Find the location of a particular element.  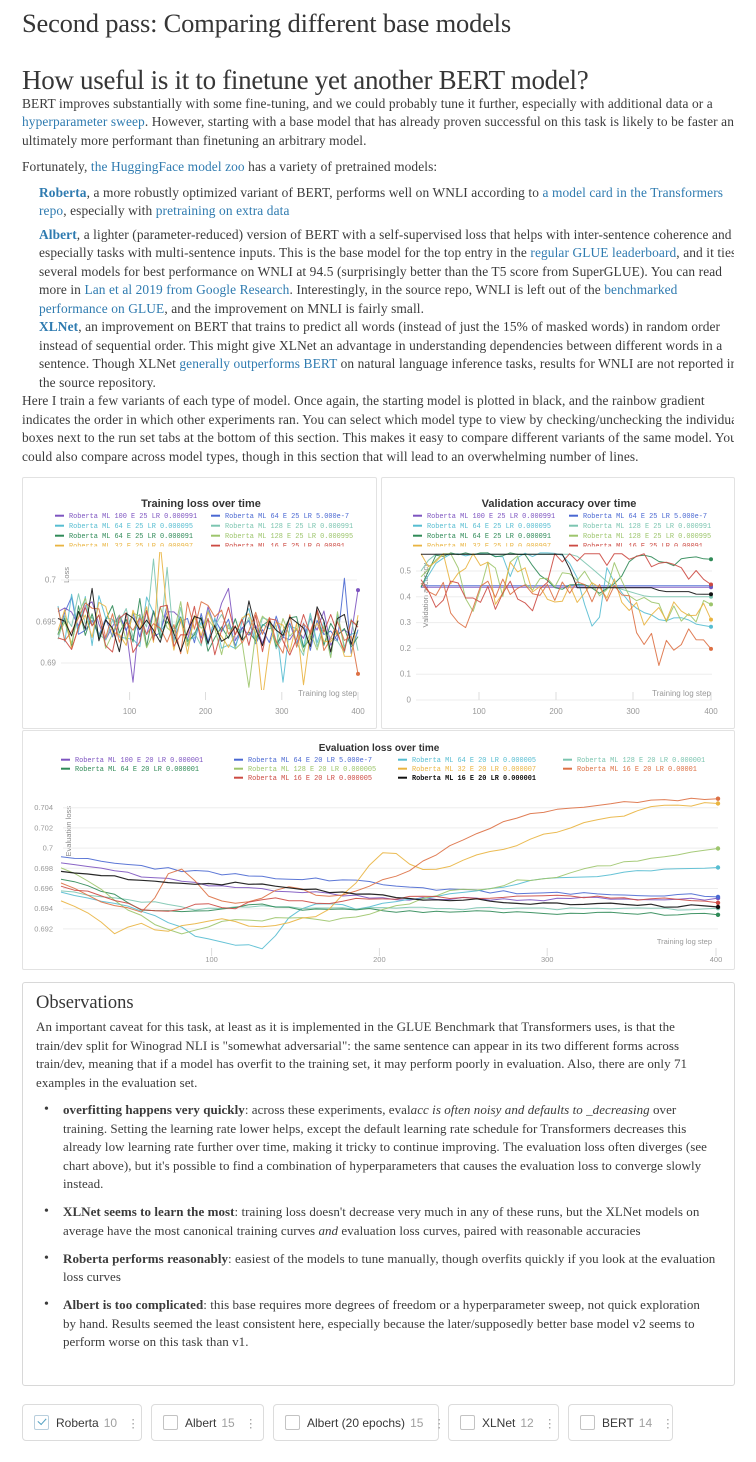

svg-text: 0 is located at coordinates (409, 700).